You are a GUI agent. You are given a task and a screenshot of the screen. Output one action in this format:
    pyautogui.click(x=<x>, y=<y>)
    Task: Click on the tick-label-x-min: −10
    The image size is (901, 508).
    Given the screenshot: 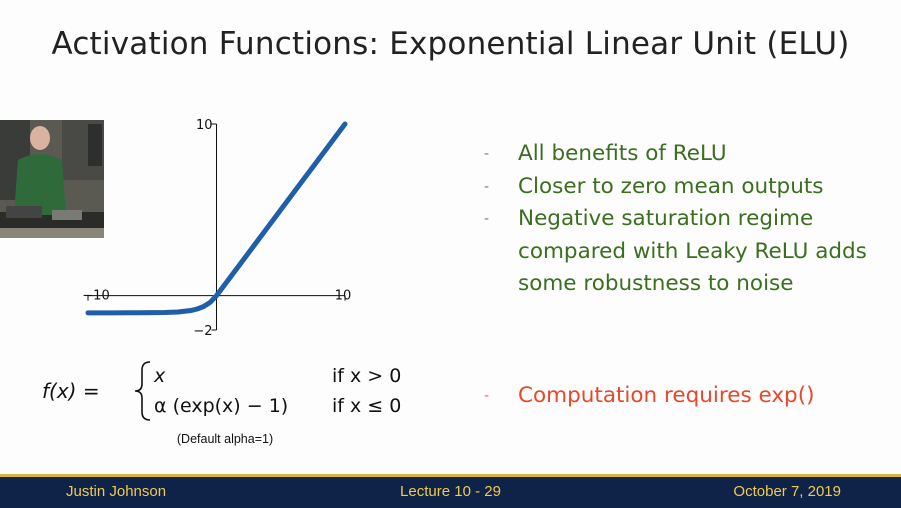 What is the action you would take?
    pyautogui.click(x=95, y=296)
    